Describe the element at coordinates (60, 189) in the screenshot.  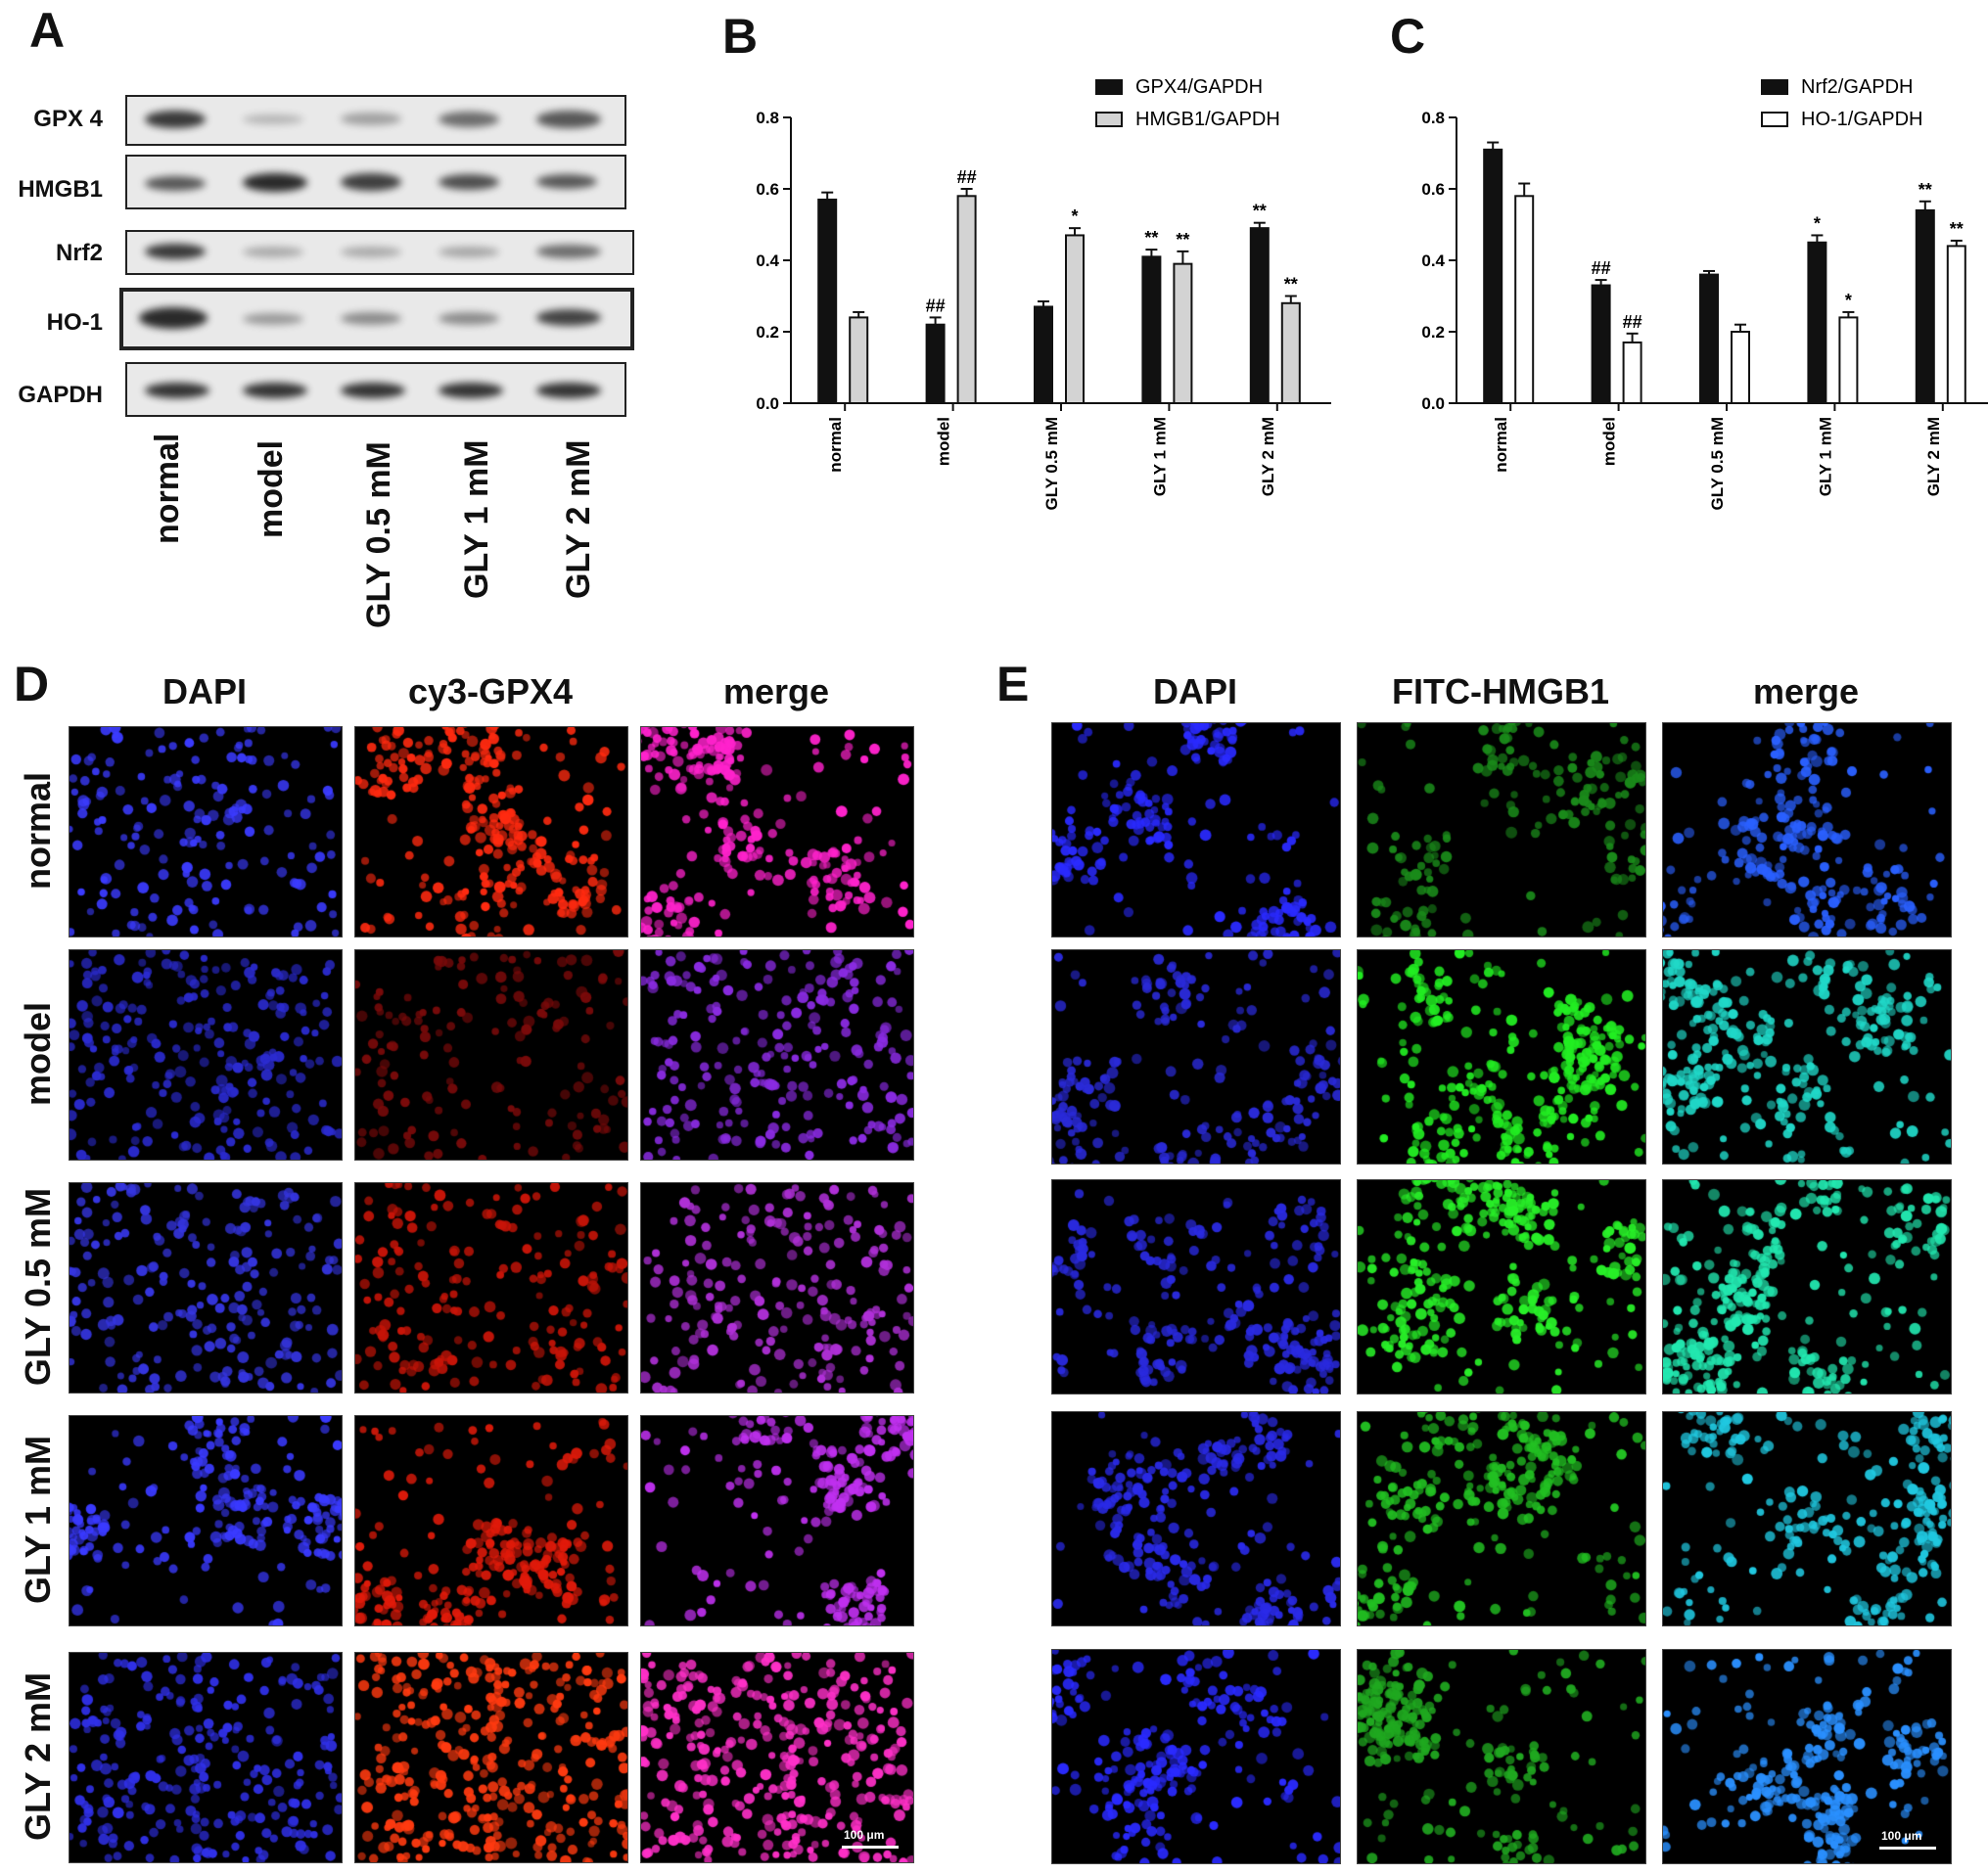
I see `wb-label-hmgb1: HMGB1` at that location.